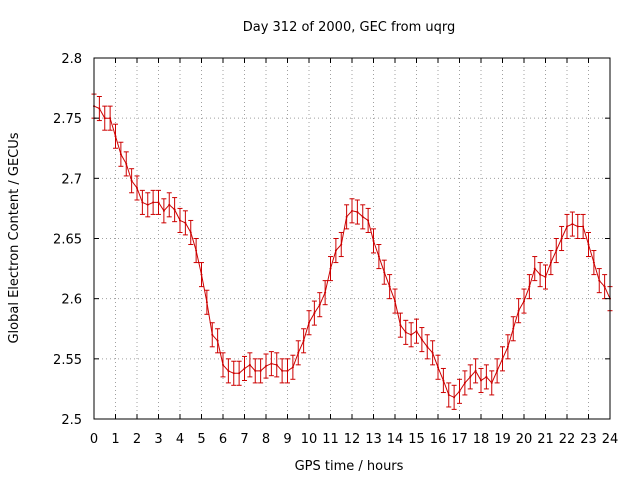 This screenshot has height=480, width=640. I want to click on x-tick-label: 9, so click(287, 439).